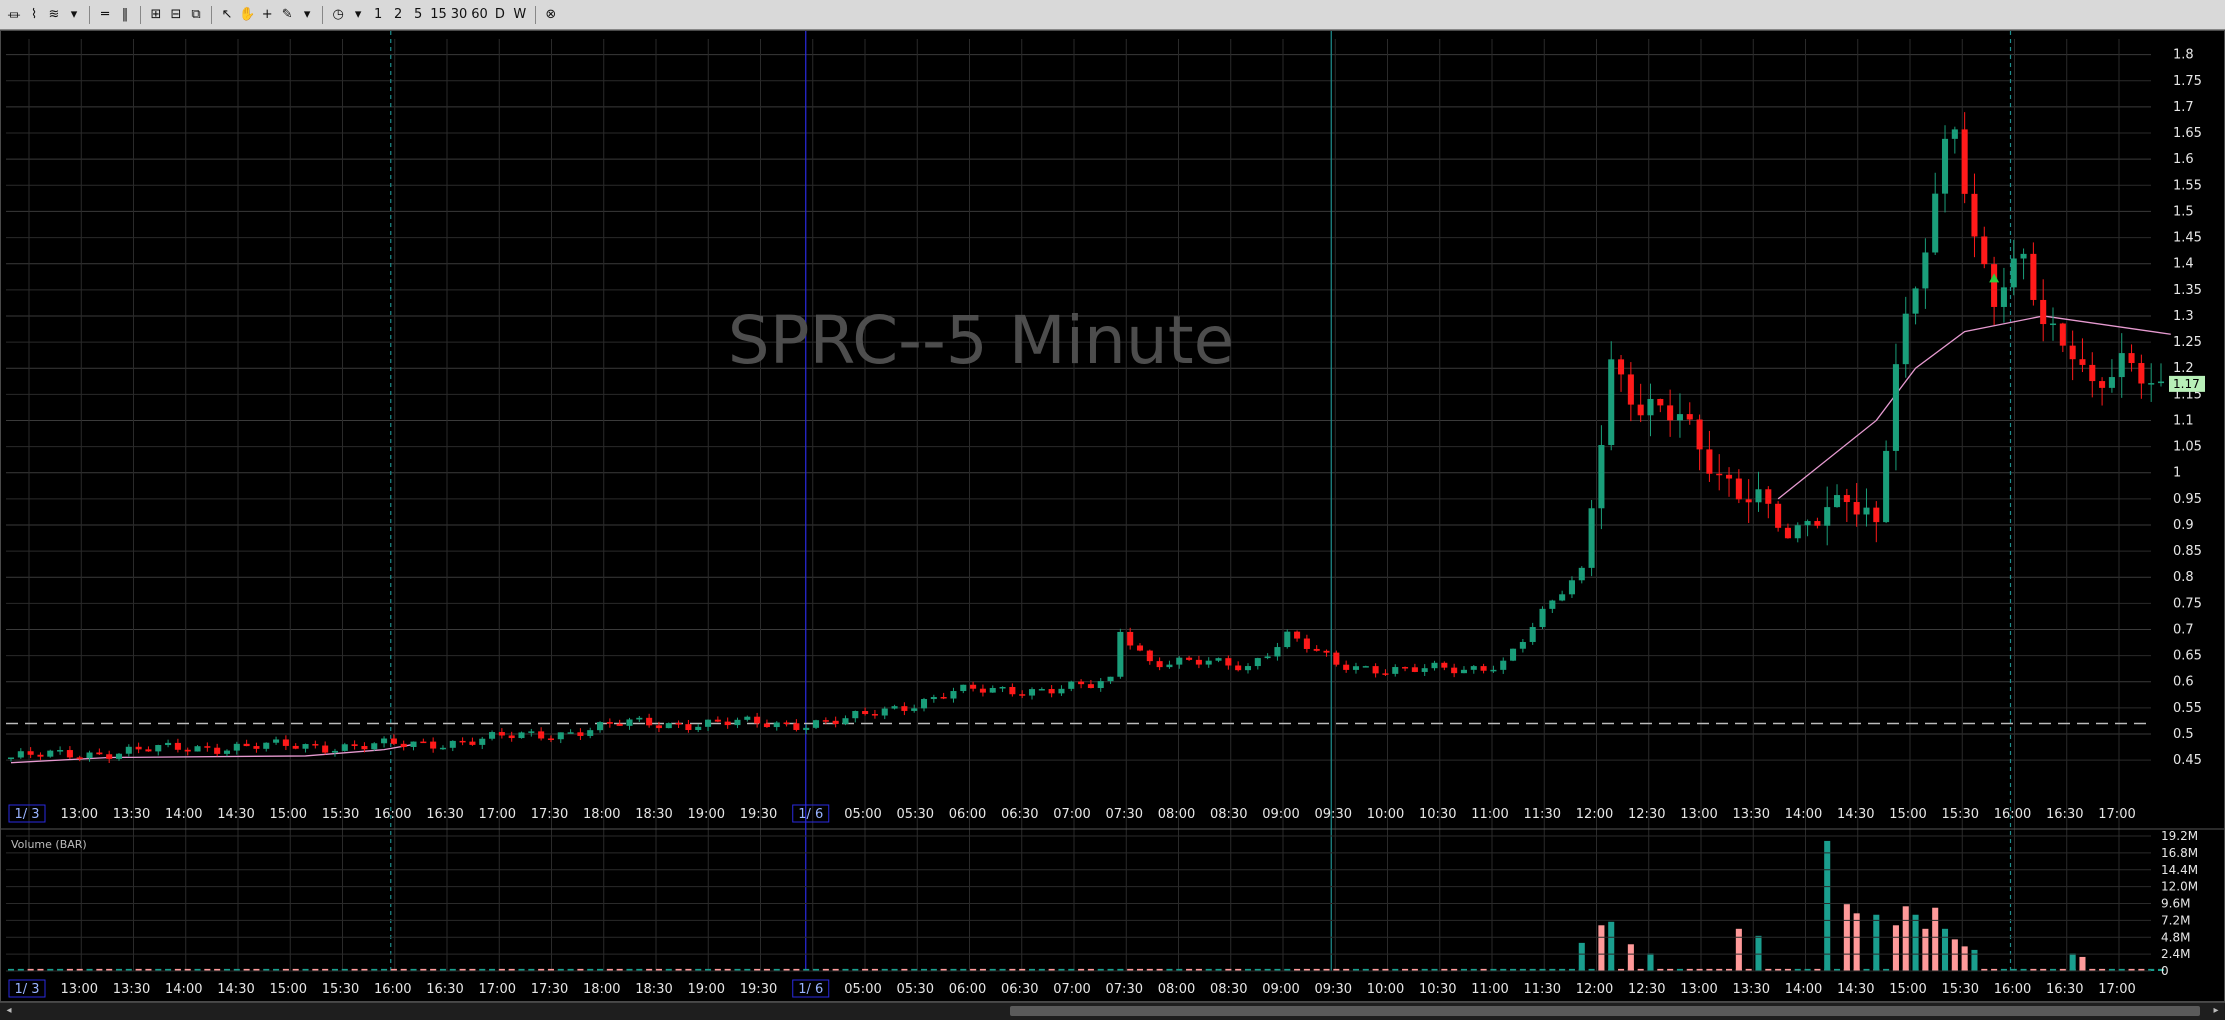 This screenshot has height=1020, width=2225. Describe the element at coordinates (34, 14) in the screenshot. I see `draw-tools-icon: ⌇` at that location.